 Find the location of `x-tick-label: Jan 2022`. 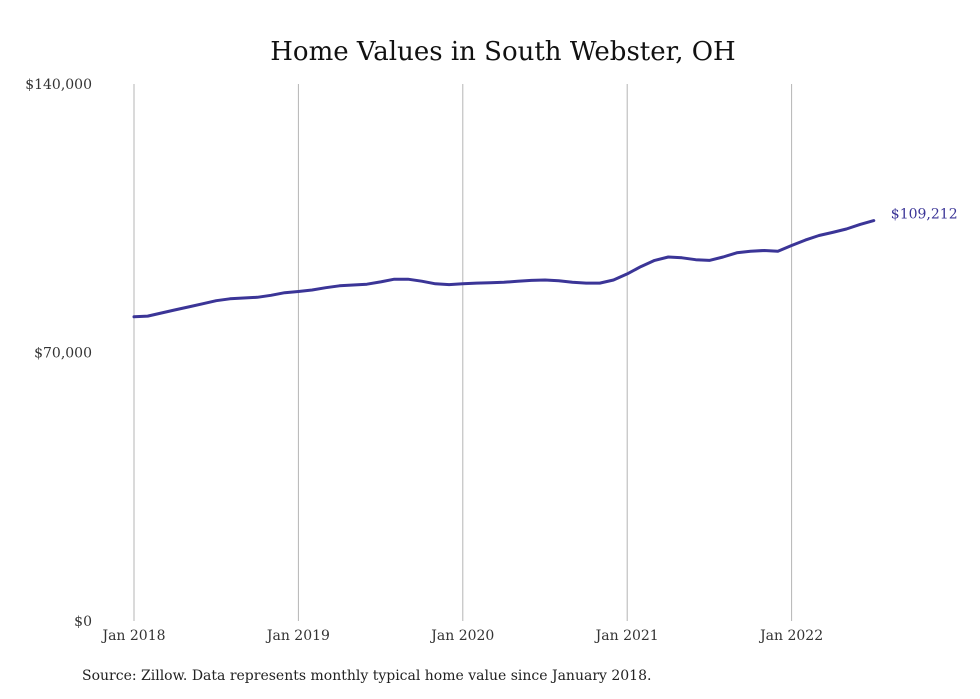

x-tick-label: Jan 2022 is located at coordinates (790, 636).